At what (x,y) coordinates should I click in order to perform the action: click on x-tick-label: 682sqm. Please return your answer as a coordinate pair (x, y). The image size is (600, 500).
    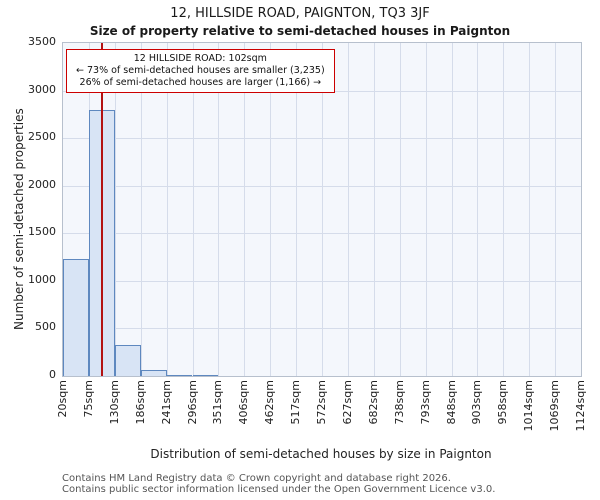
    Looking at the image, I should click on (373, 402).